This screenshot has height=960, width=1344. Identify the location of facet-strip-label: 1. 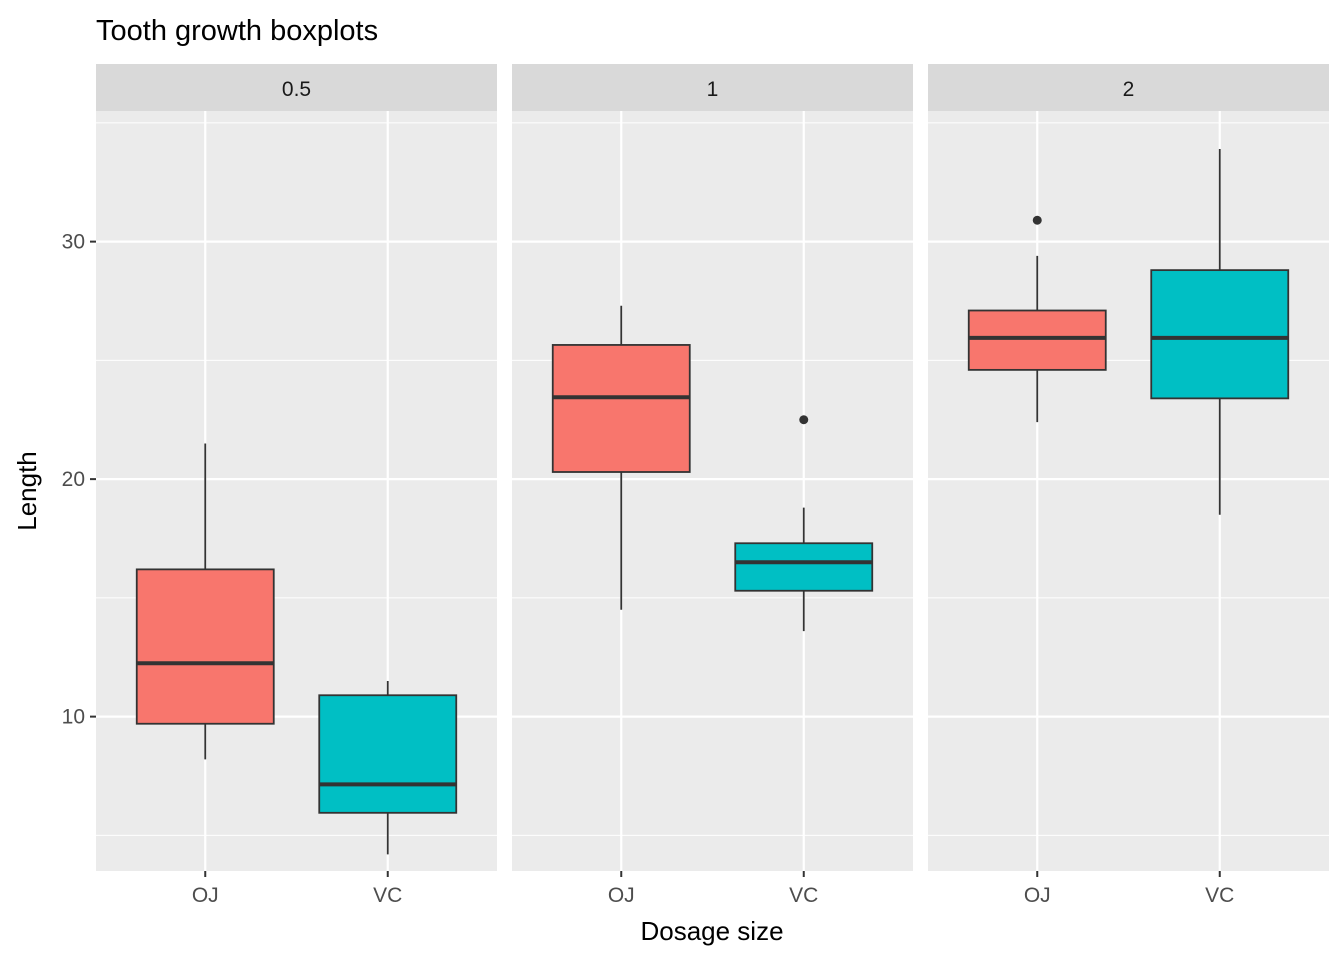
(713, 89).